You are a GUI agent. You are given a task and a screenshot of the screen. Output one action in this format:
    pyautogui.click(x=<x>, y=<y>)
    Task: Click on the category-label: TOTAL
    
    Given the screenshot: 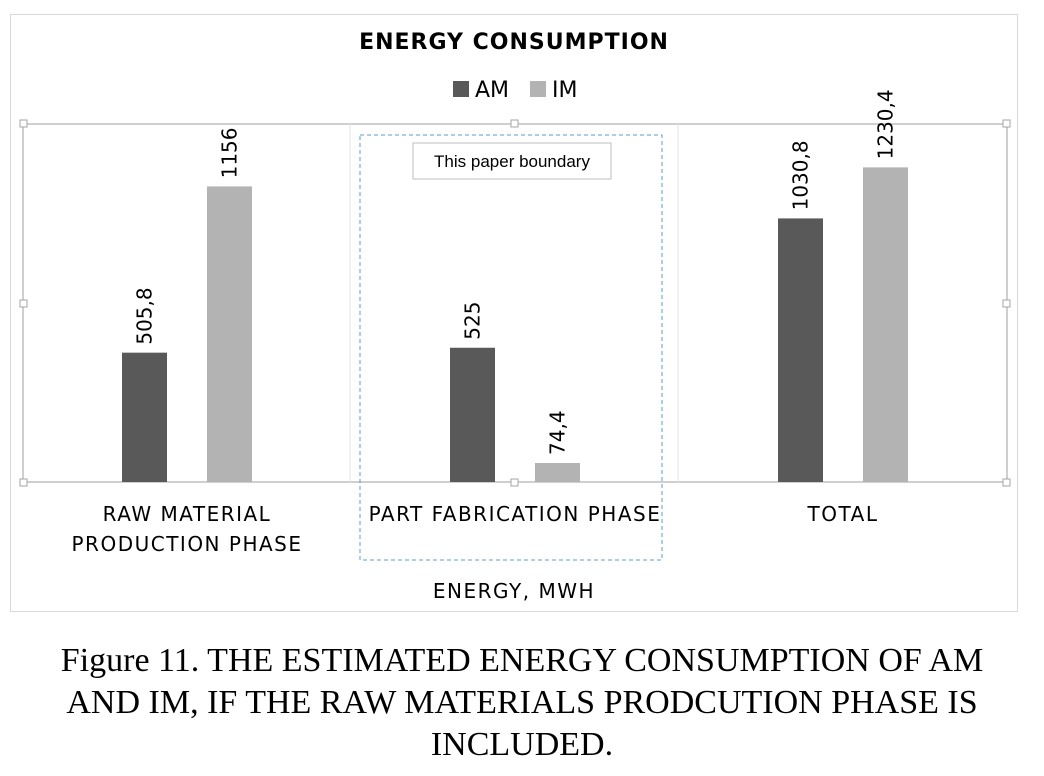 What is the action you would take?
    pyautogui.click(x=843, y=514)
    